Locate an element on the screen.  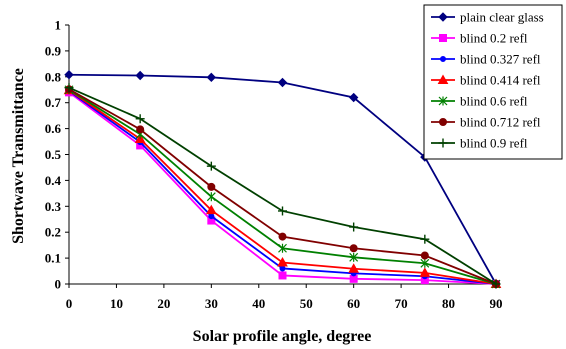
x-tick-label: 20 is located at coordinates (163, 303).